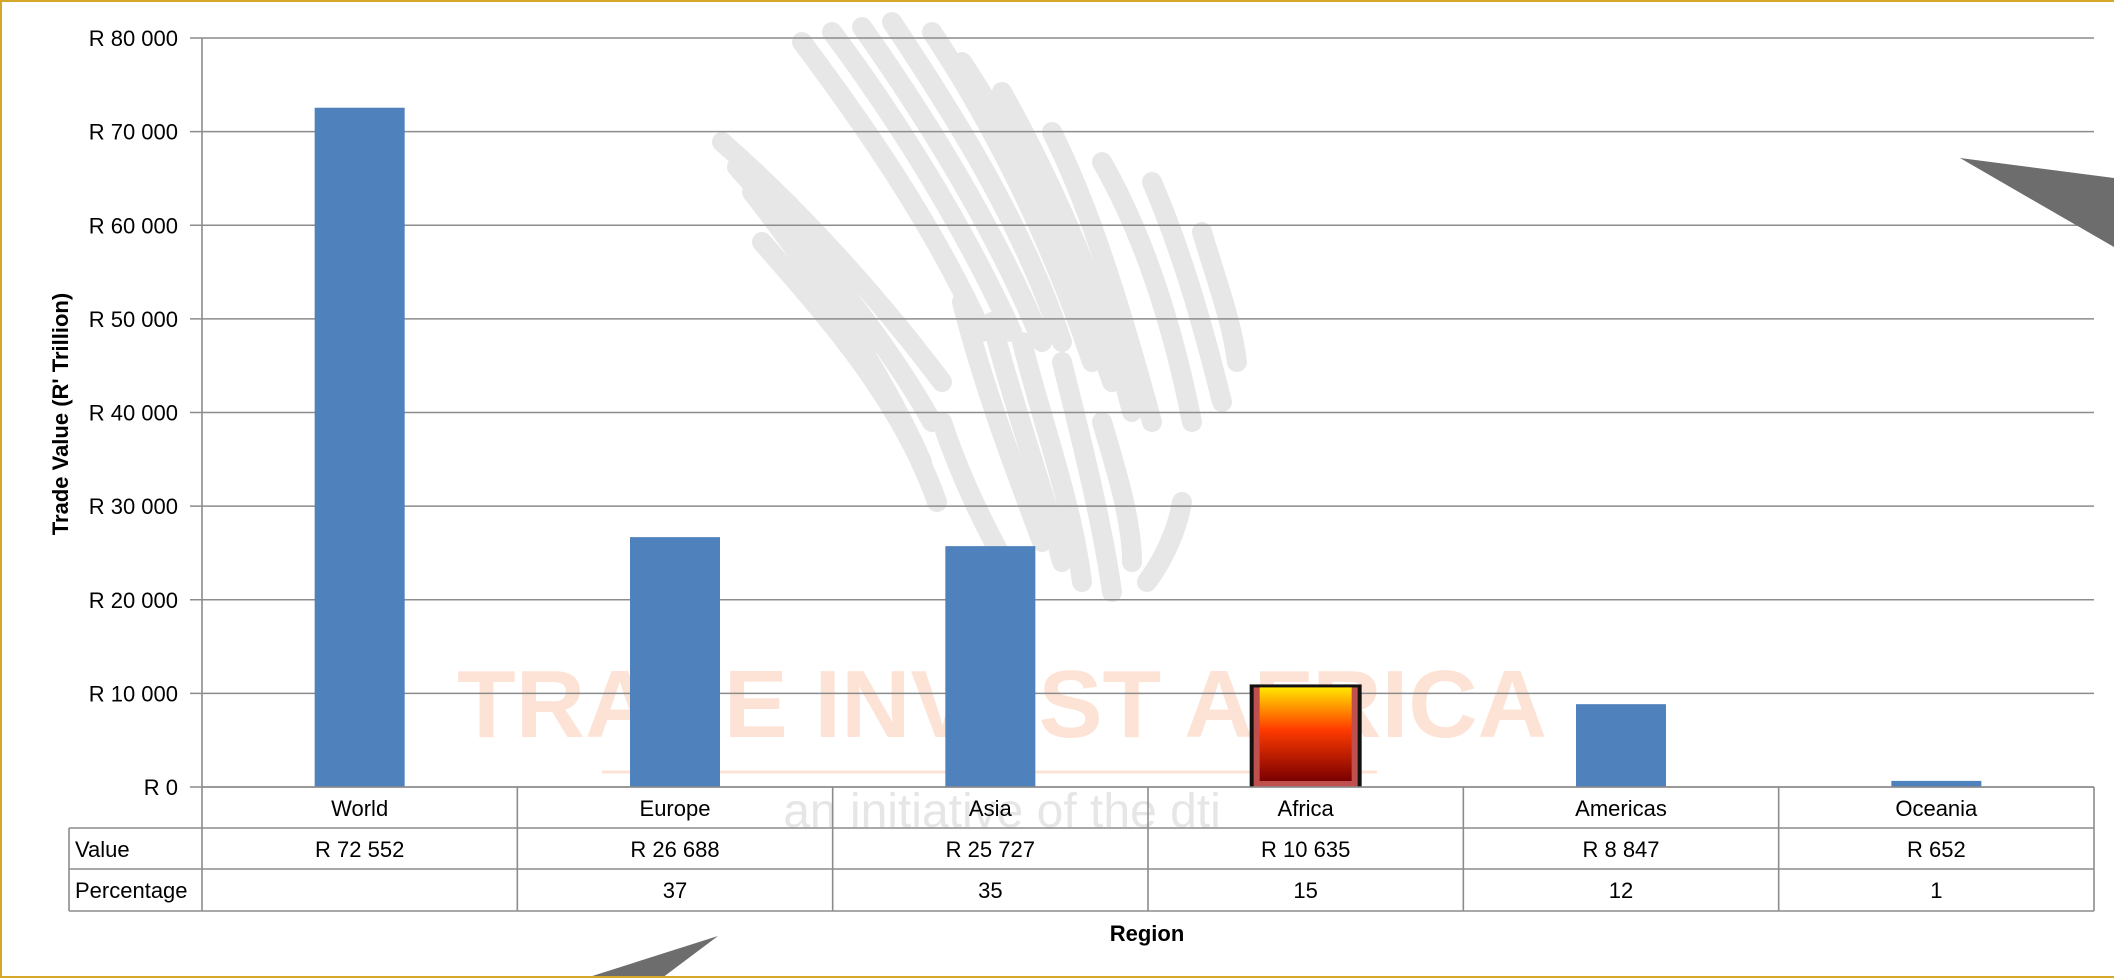 The width and height of the screenshot is (2114, 978). I want to click on decorative-triangle-bottom, so click(655, 956).